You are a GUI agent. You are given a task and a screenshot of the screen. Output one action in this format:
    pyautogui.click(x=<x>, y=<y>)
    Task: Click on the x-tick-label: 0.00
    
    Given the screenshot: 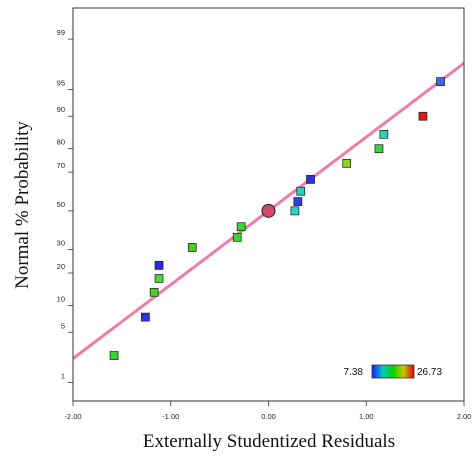 What is the action you would take?
    pyautogui.click(x=268, y=416)
    